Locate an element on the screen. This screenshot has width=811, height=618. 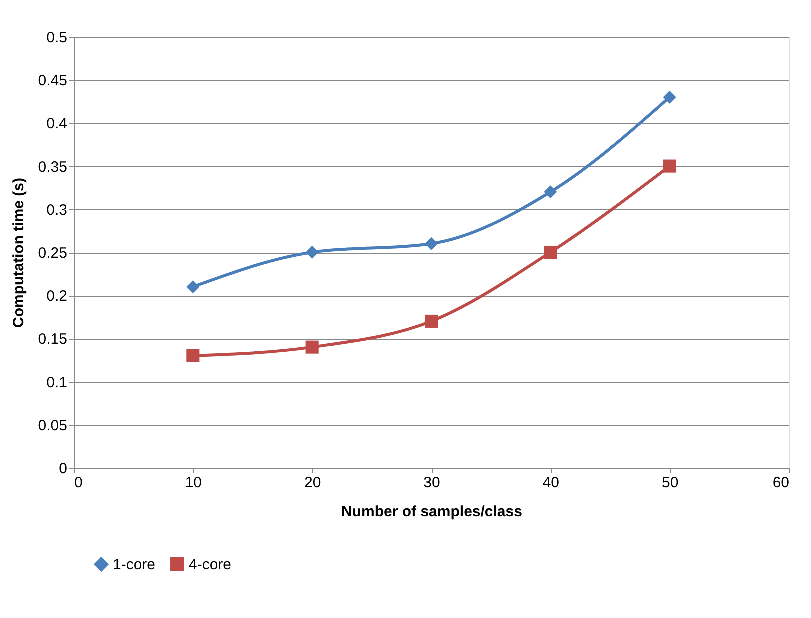
x-tick-label: 10 is located at coordinates (193, 483).